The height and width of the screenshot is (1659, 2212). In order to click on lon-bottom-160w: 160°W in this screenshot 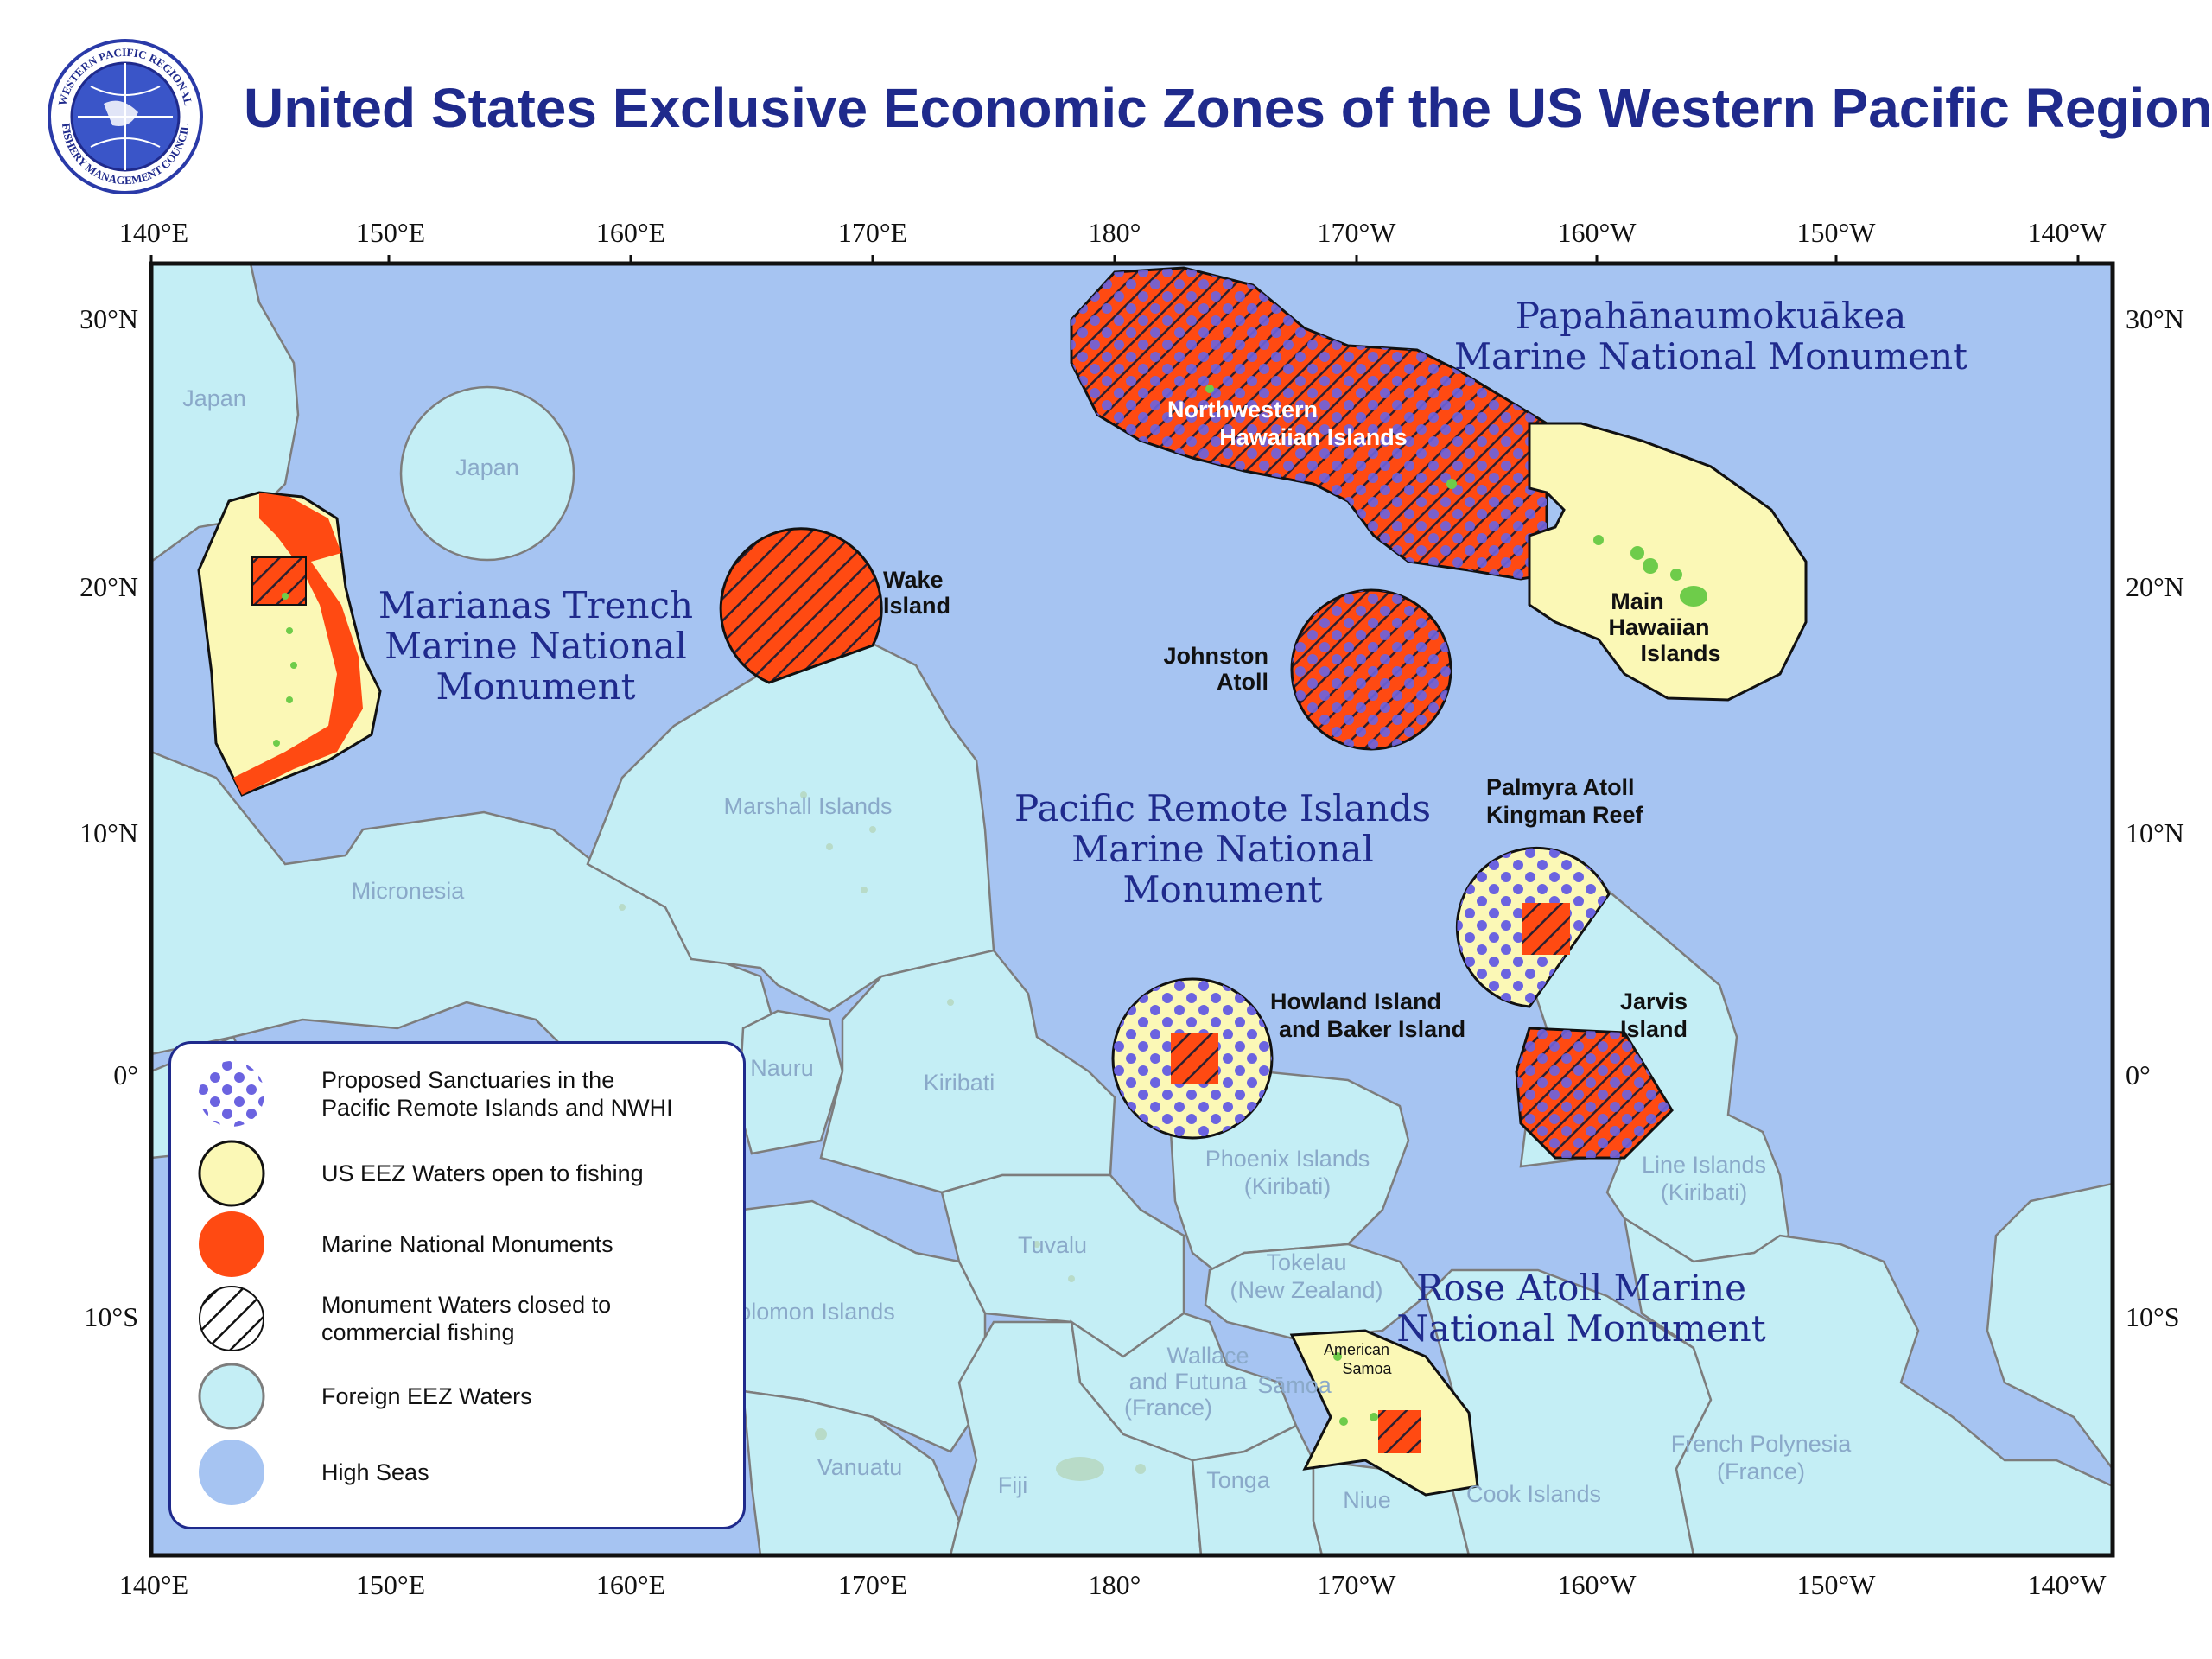, I will do `click(1597, 1584)`.